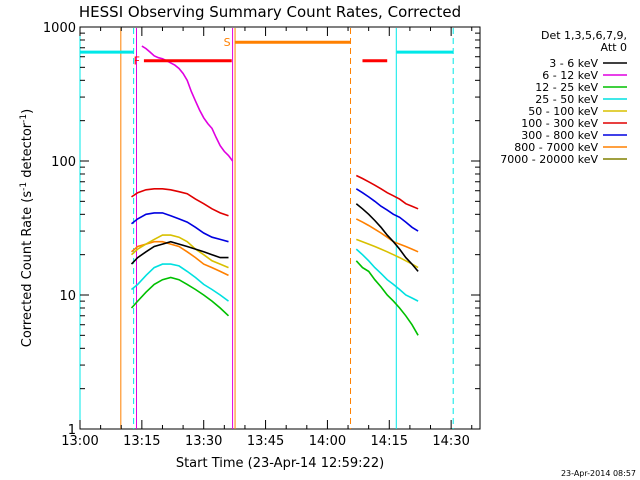  I want to click on state-bar-label-2: S, so click(227, 42).